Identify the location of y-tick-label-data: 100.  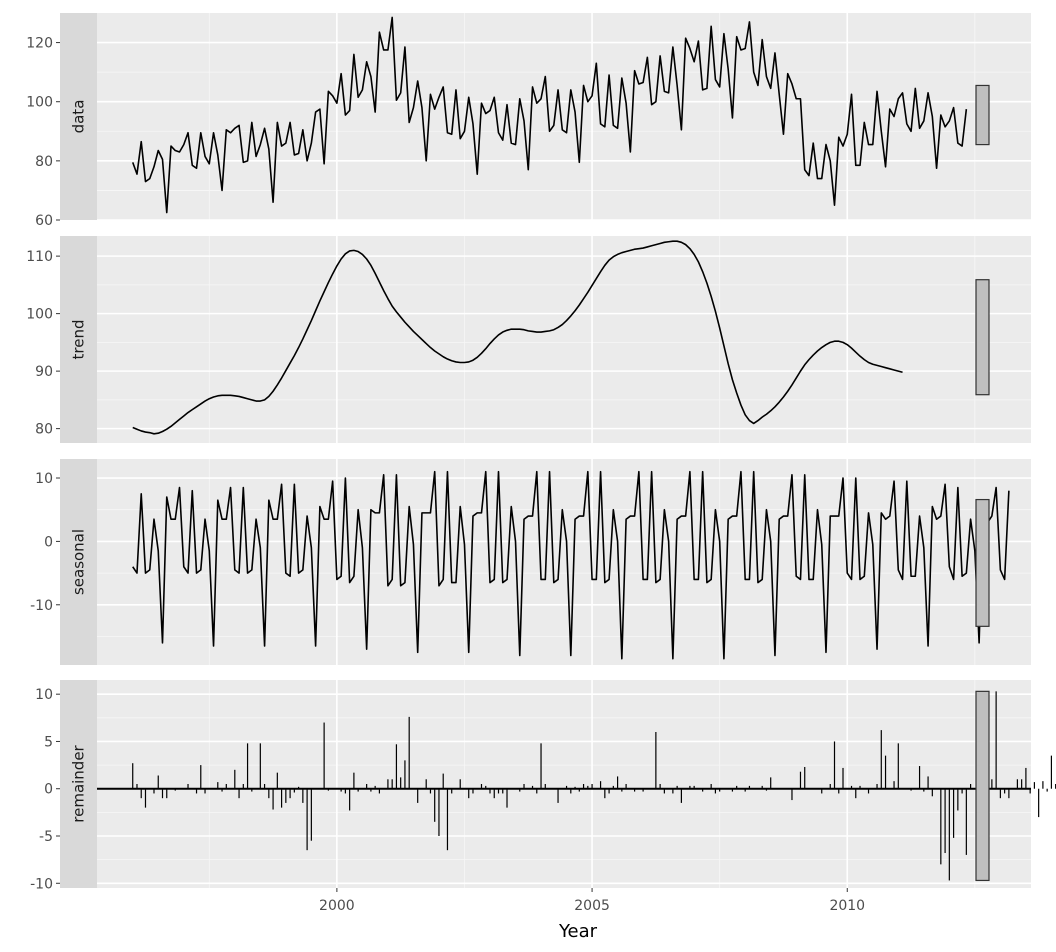
(39, 103).